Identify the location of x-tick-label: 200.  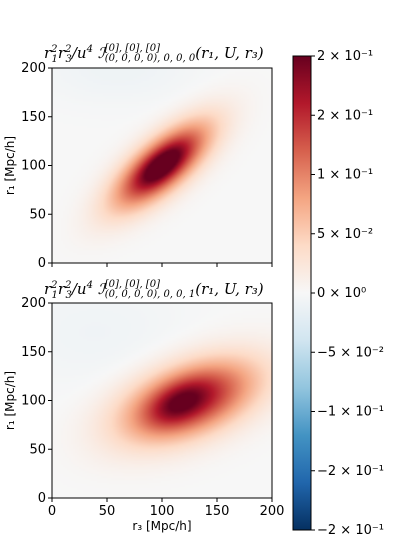
(272, 511).